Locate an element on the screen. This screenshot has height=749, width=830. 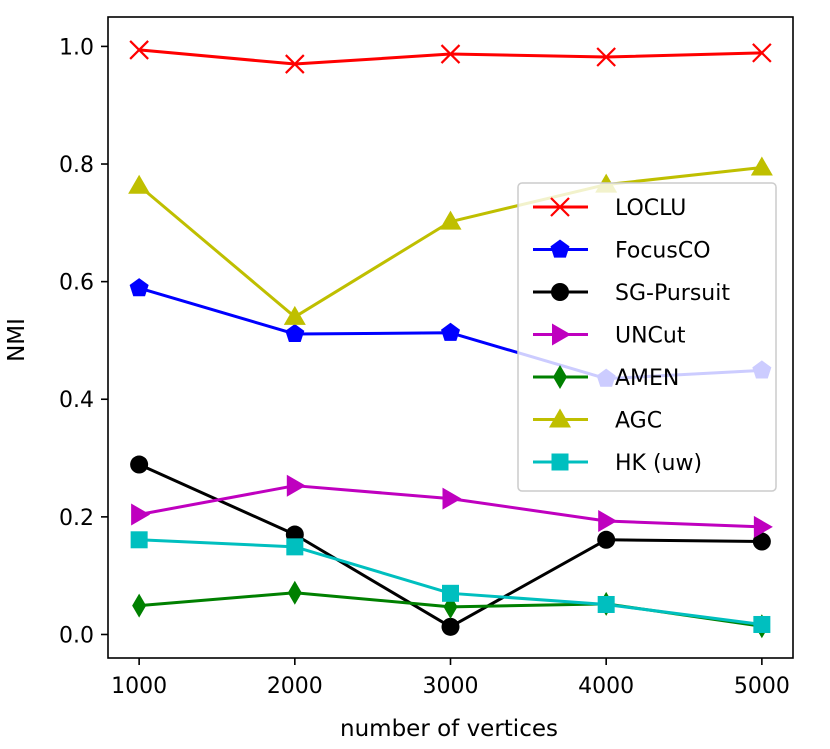
x-axis-label: number of vertices is located at coordinates (449, 729).